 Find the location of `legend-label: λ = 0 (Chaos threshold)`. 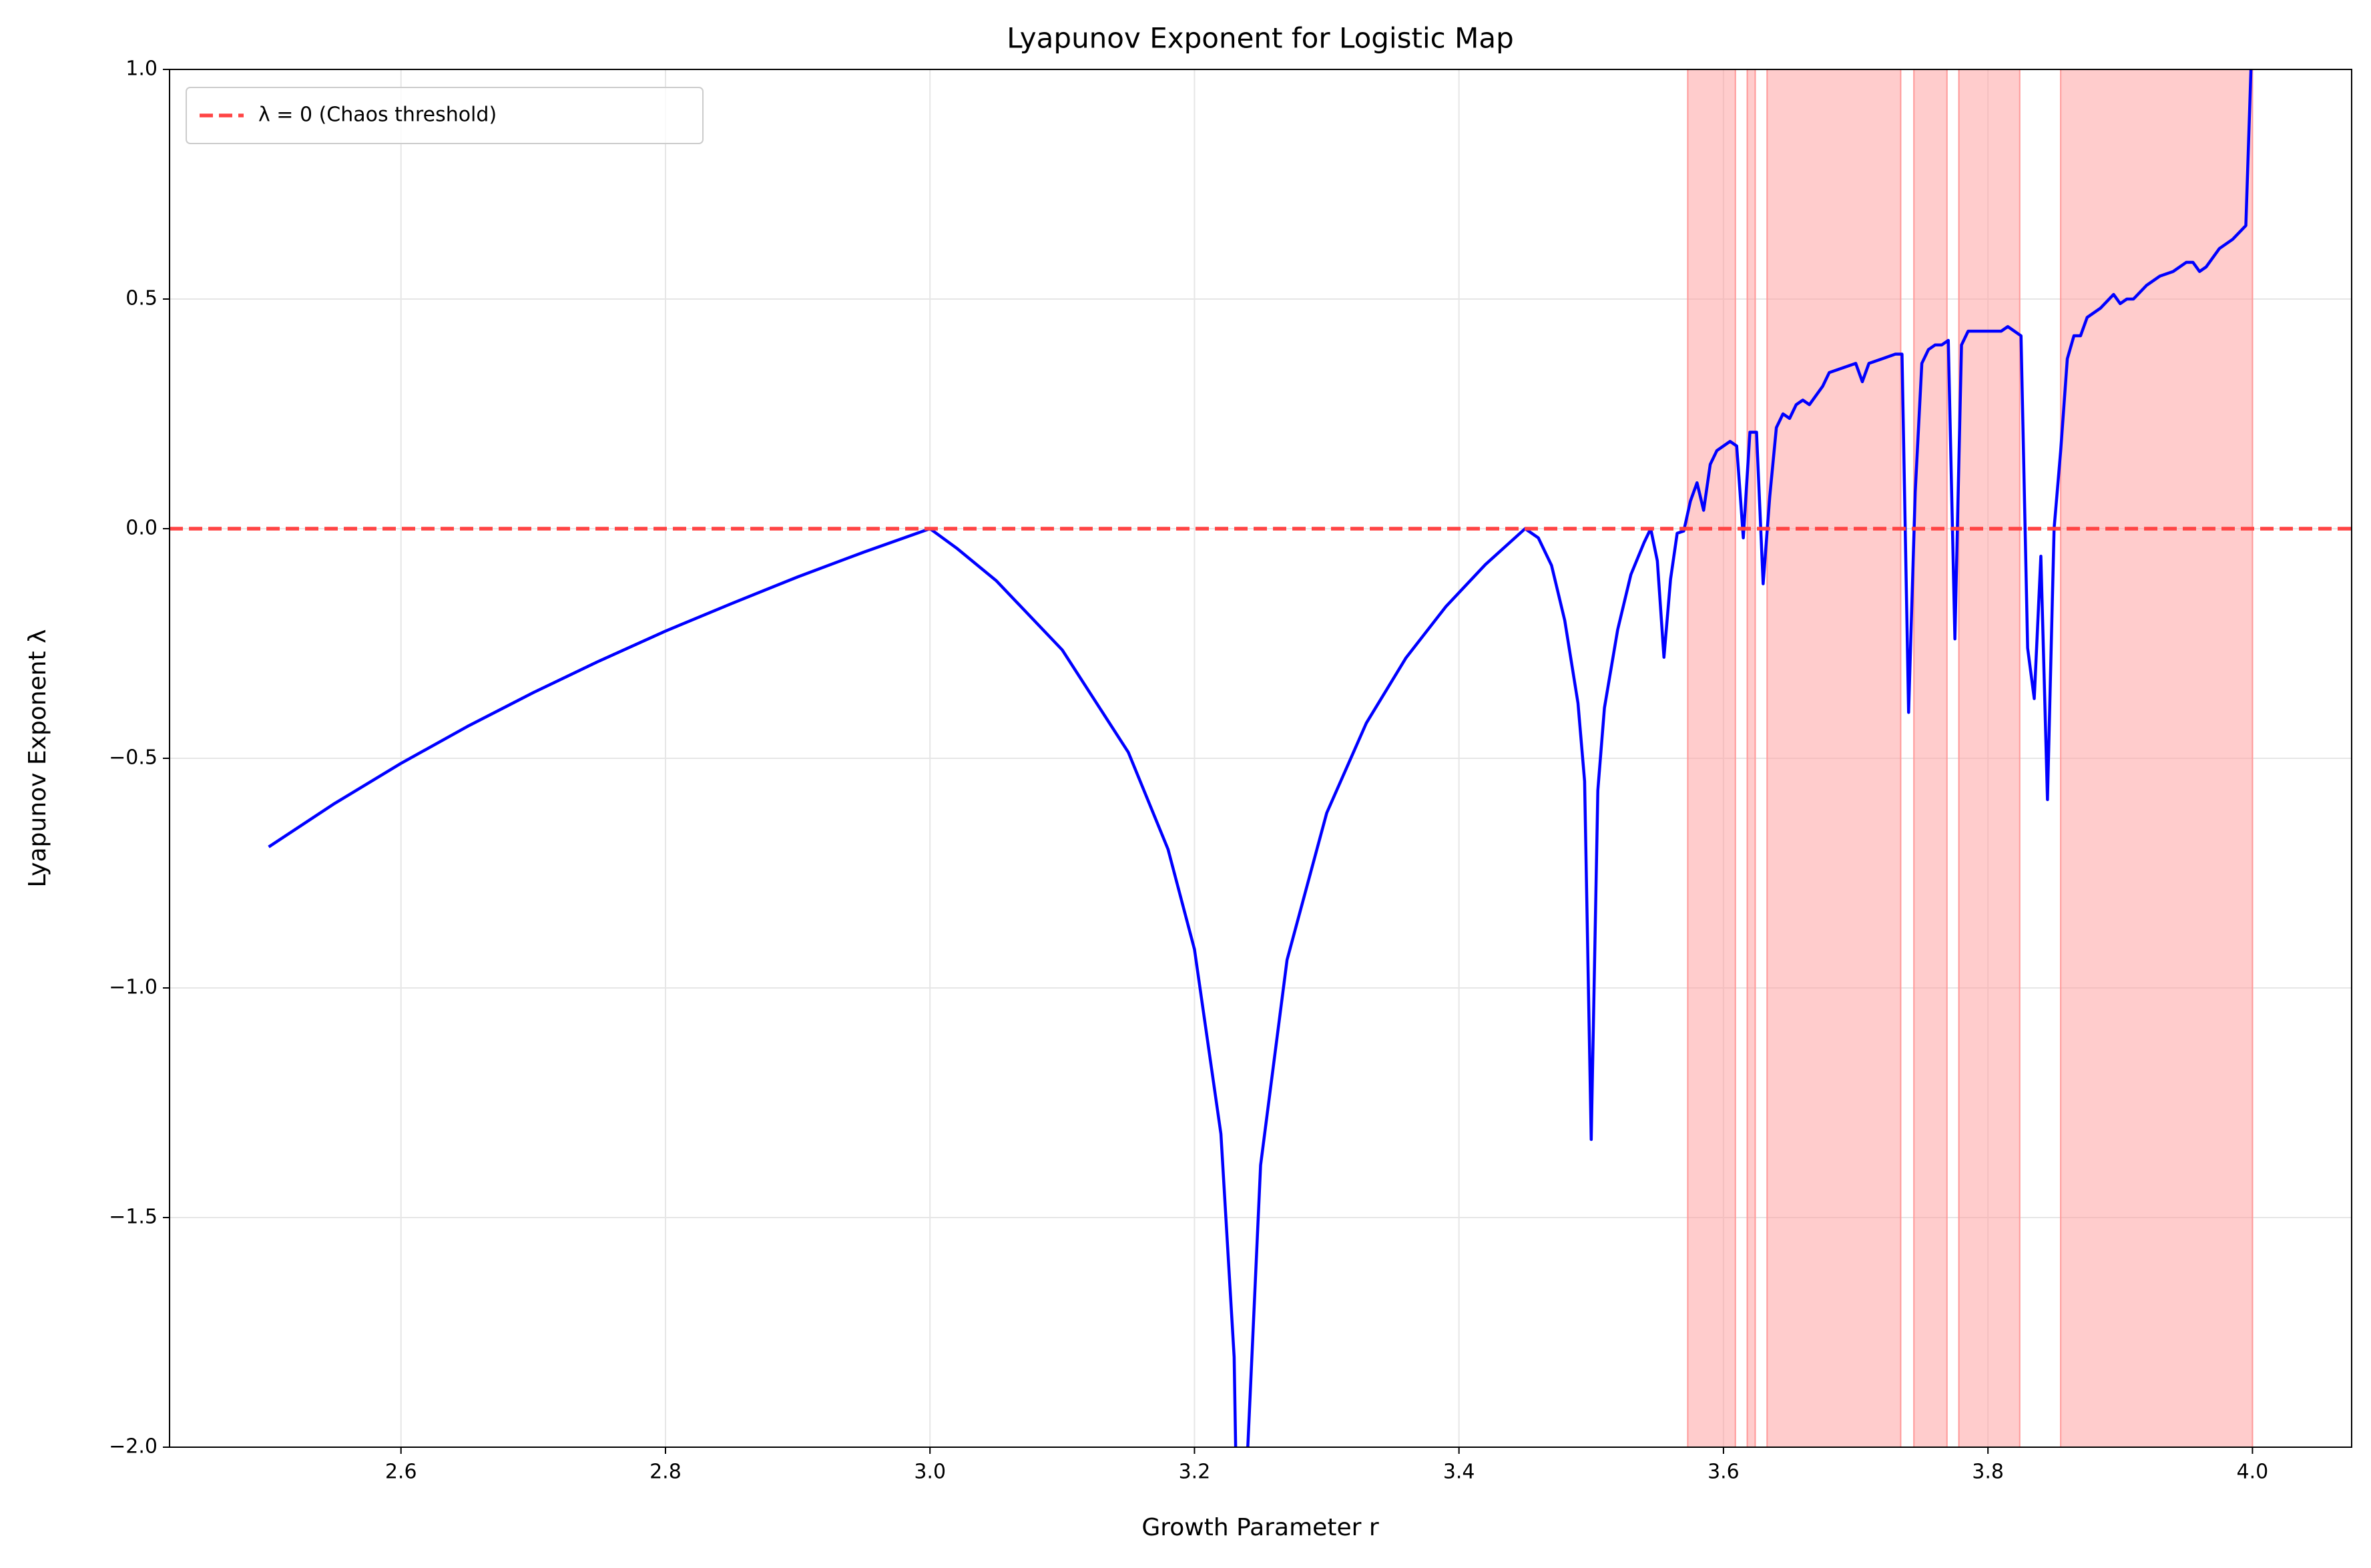

legend-label: λ = 0 (Chaos threshold) is located at coordinates (377, 115).